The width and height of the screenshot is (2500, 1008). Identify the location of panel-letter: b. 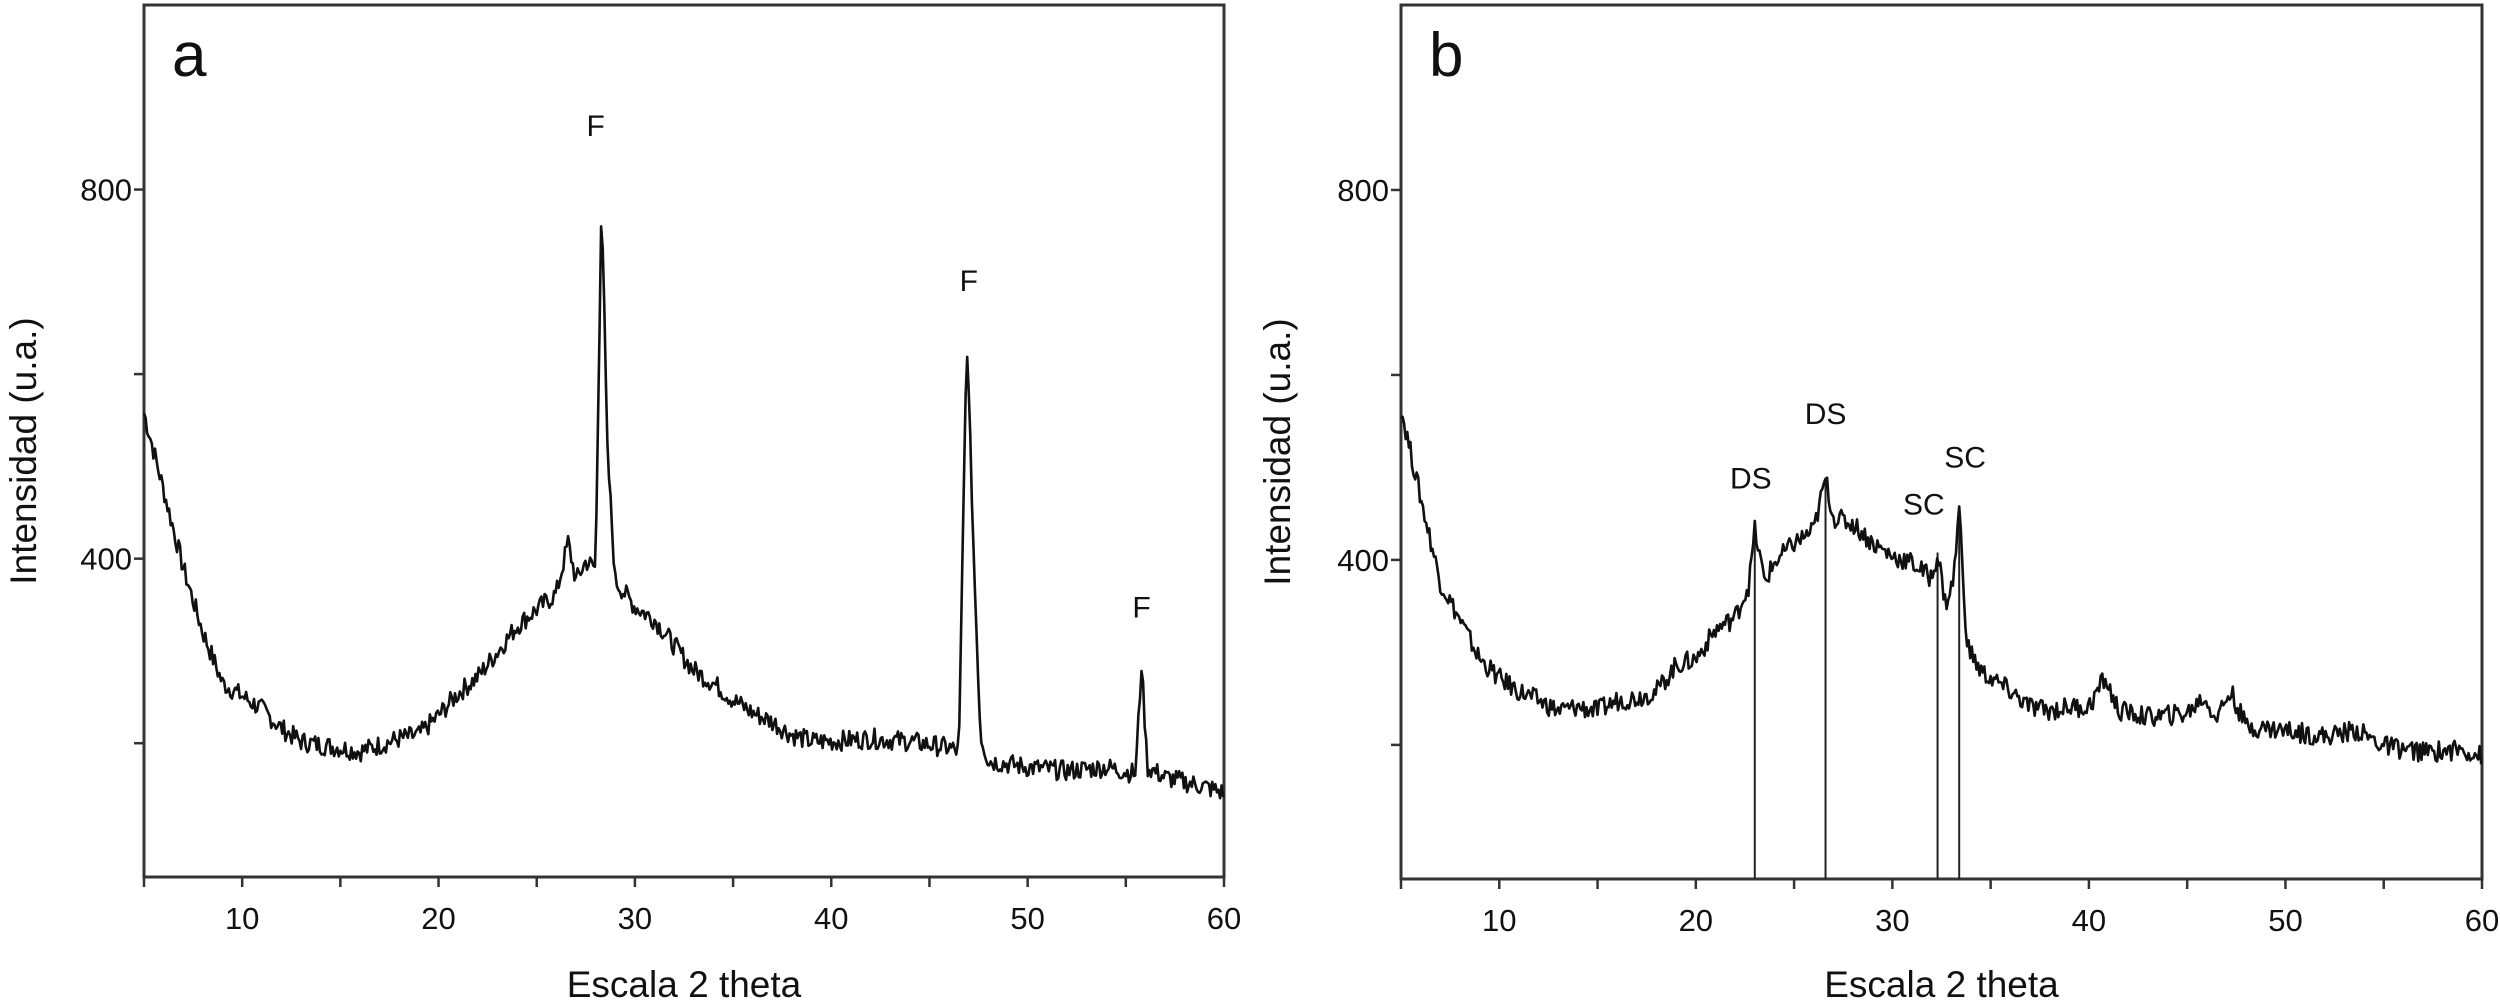
(1446, 55).